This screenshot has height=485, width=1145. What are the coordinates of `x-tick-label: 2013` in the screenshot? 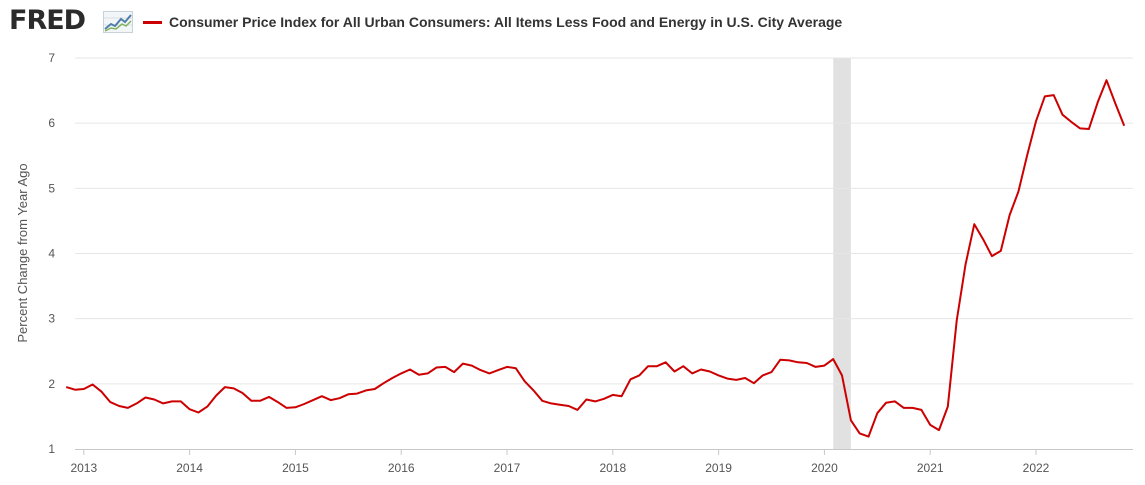 It's located at (83, 468).